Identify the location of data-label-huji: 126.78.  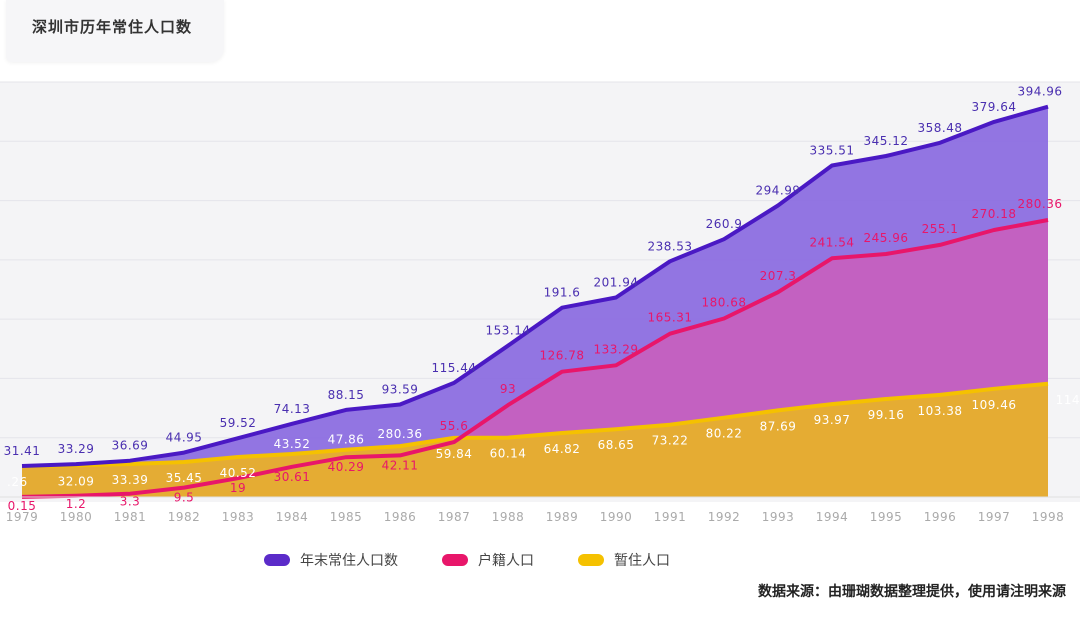
(562, 356).